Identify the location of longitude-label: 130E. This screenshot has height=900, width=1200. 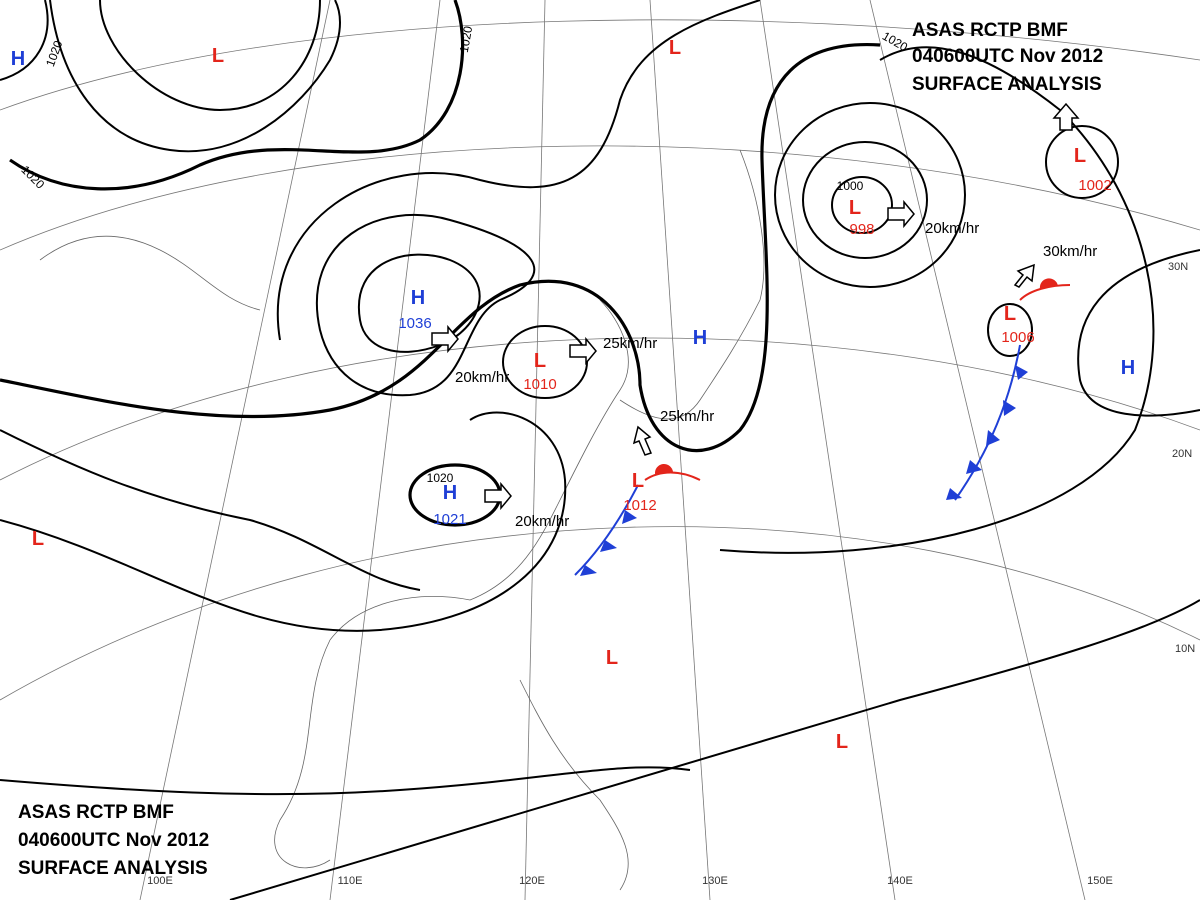
(715, 881).